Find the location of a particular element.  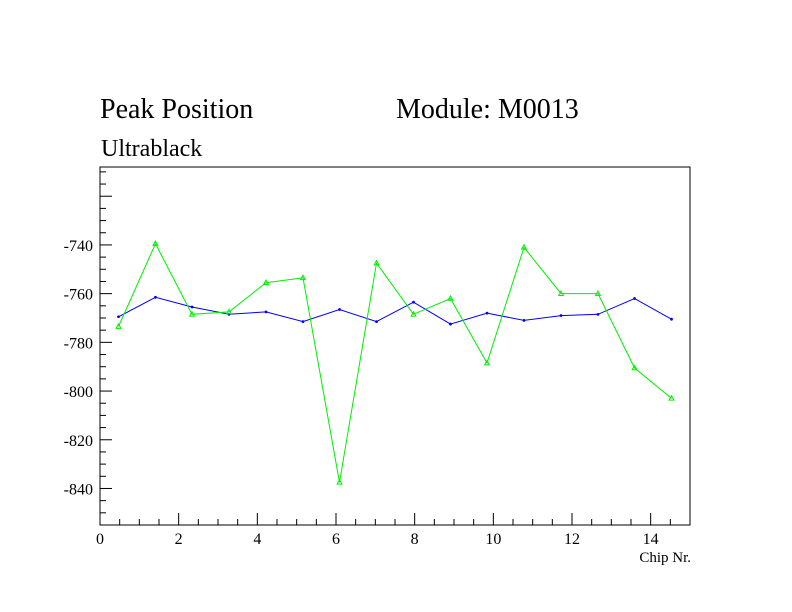

chart-title: Peak Position is located at coordinates (176, 109).